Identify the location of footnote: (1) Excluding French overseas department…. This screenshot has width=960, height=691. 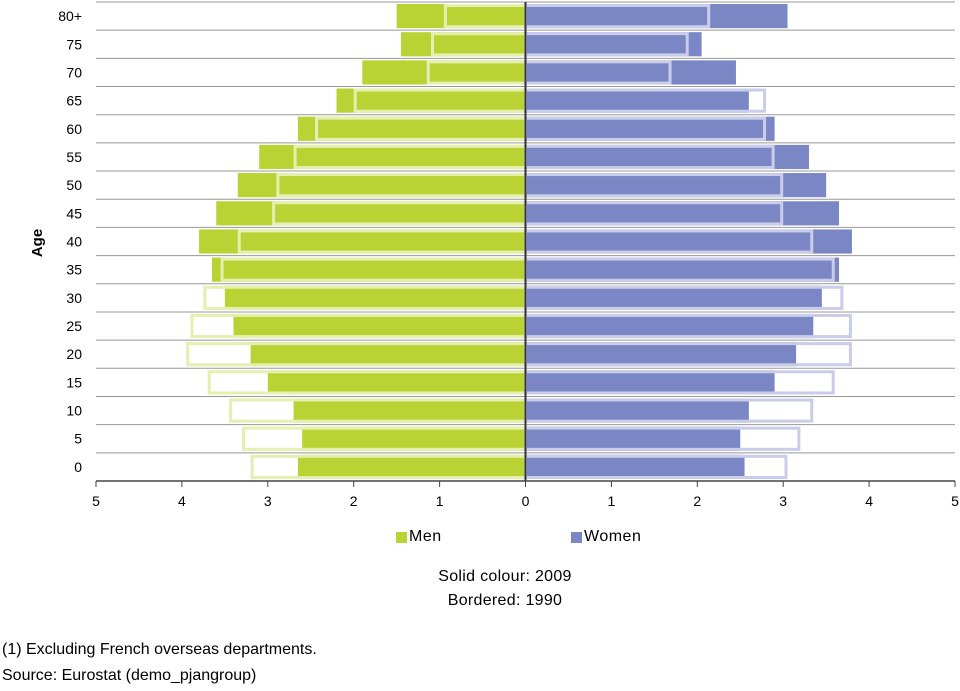
(159, 649).